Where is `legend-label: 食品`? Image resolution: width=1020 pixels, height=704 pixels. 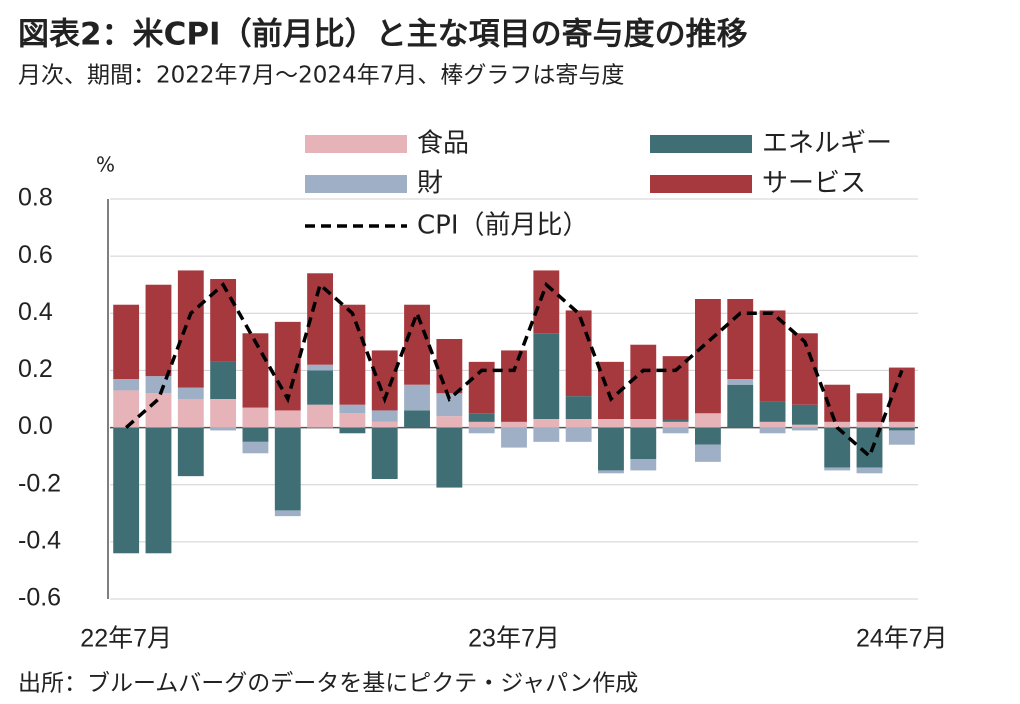
legend-label: 食品 is located at coordinates (443, 144).